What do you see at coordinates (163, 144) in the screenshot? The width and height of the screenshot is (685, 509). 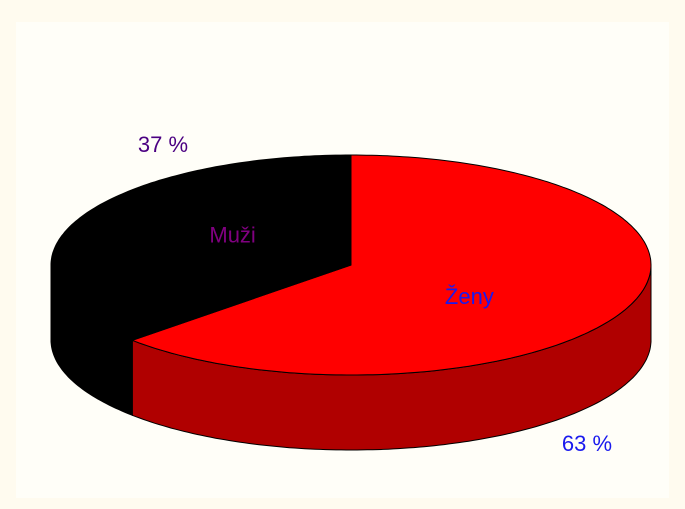 I see `value-label: 37 %` at bounding box center [163, 144].